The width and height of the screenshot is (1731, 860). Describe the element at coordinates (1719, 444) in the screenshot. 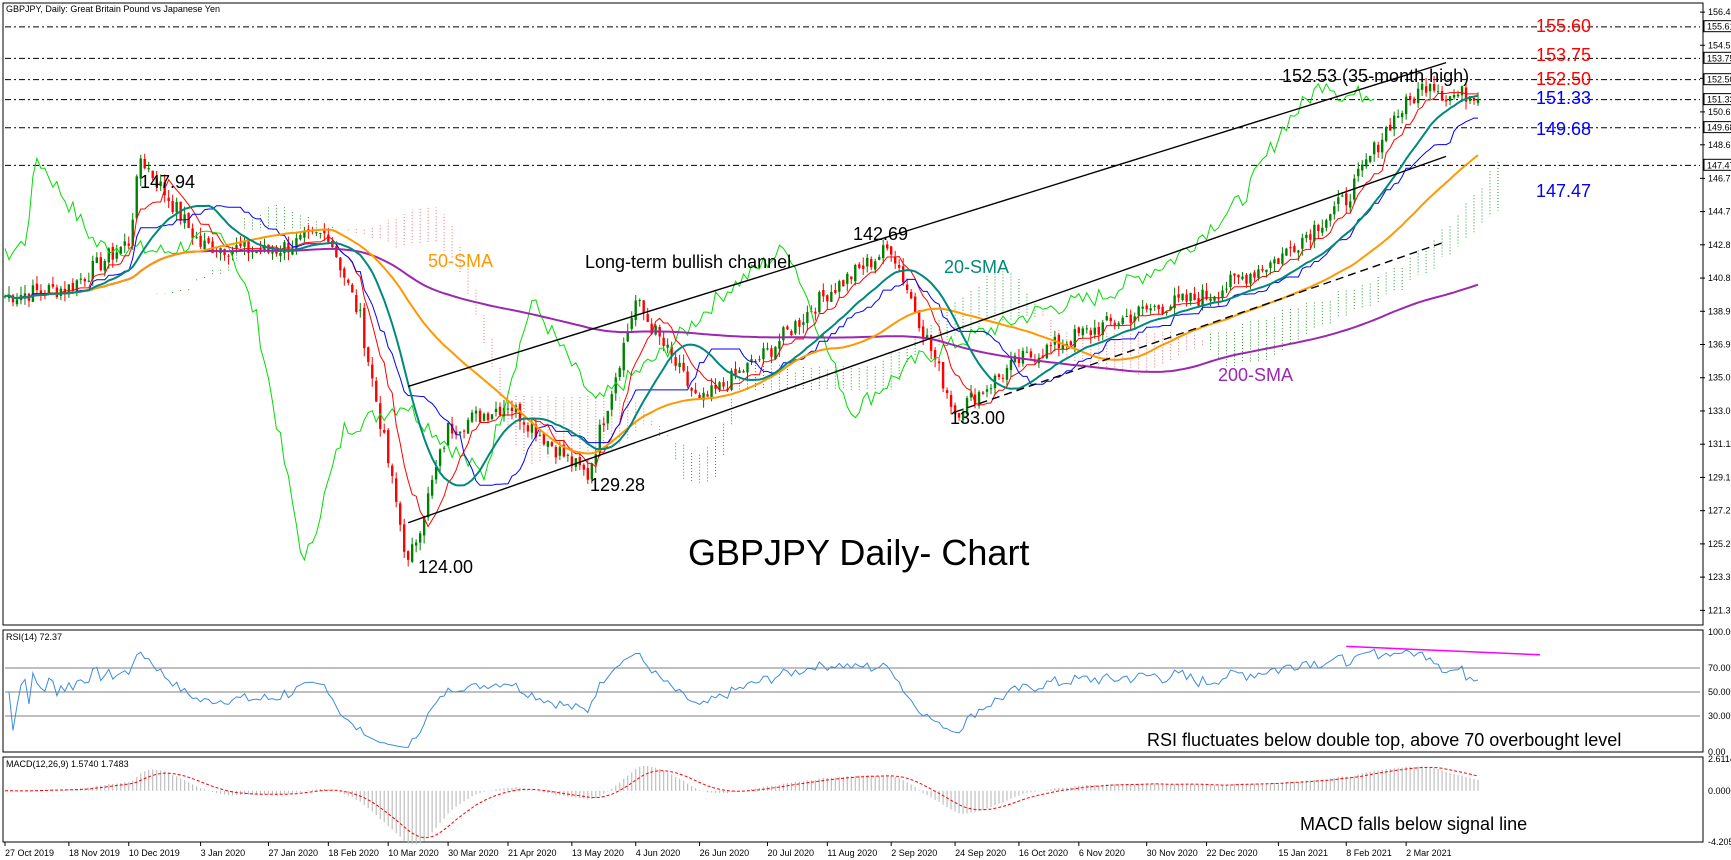

I see `price-tick-label: 131.110` at that location.